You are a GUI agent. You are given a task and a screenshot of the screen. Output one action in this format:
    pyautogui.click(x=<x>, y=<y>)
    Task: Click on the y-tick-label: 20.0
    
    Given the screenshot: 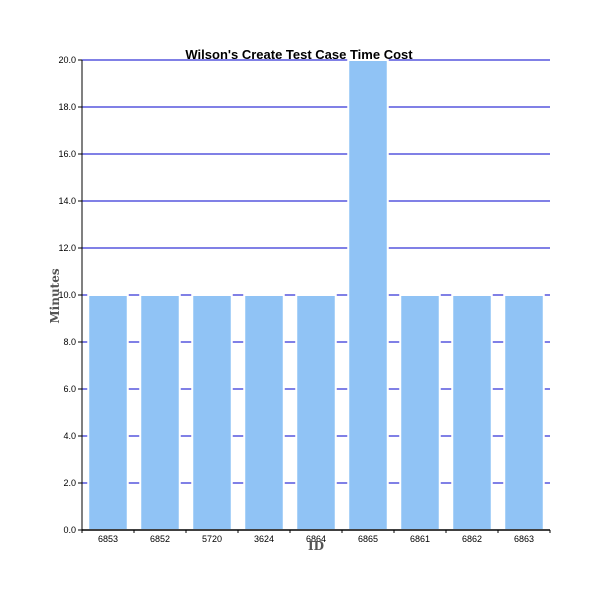 What is the action you would take?
    pyautogui.click(x=67, y=60)
    